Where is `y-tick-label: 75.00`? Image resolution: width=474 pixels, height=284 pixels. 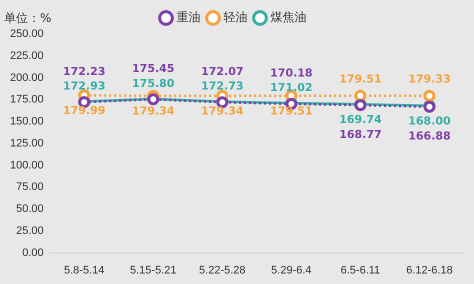
y-tick-label: 75.00 is located at coordinates (30, 187).